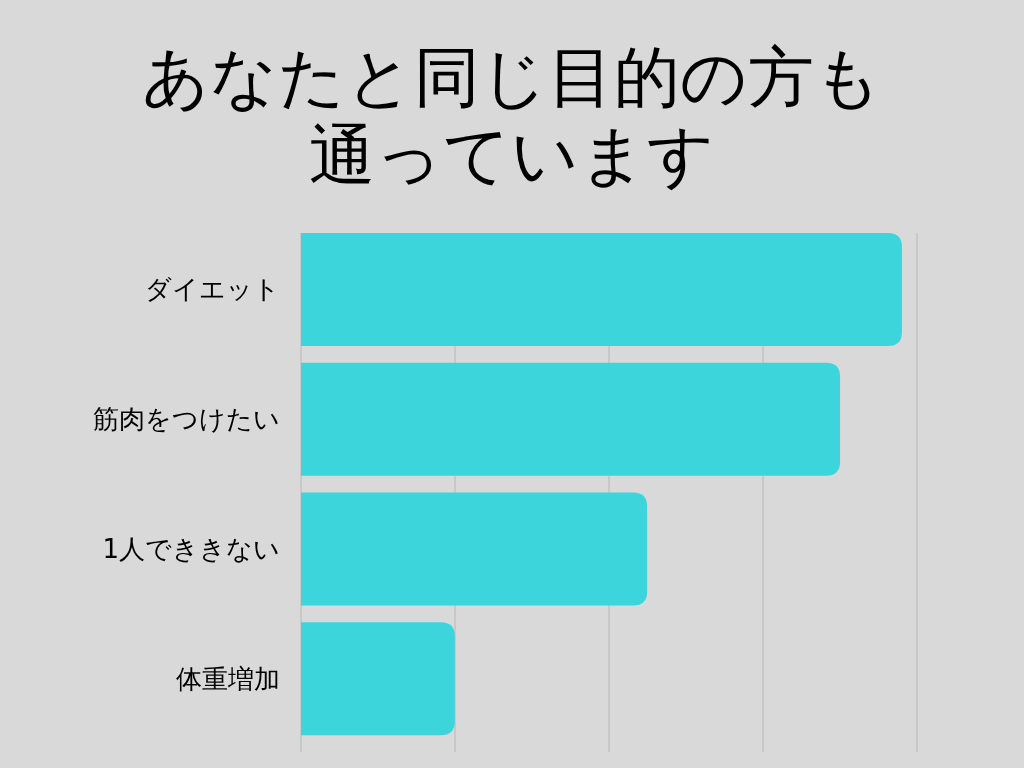 The width and height of the screenshot is (1024, 768). What do you see at coordinates (186, 419) in the screenshot?
I see `y-tick-label: 筋肉をつけたい` at bounding box center [186, 419].